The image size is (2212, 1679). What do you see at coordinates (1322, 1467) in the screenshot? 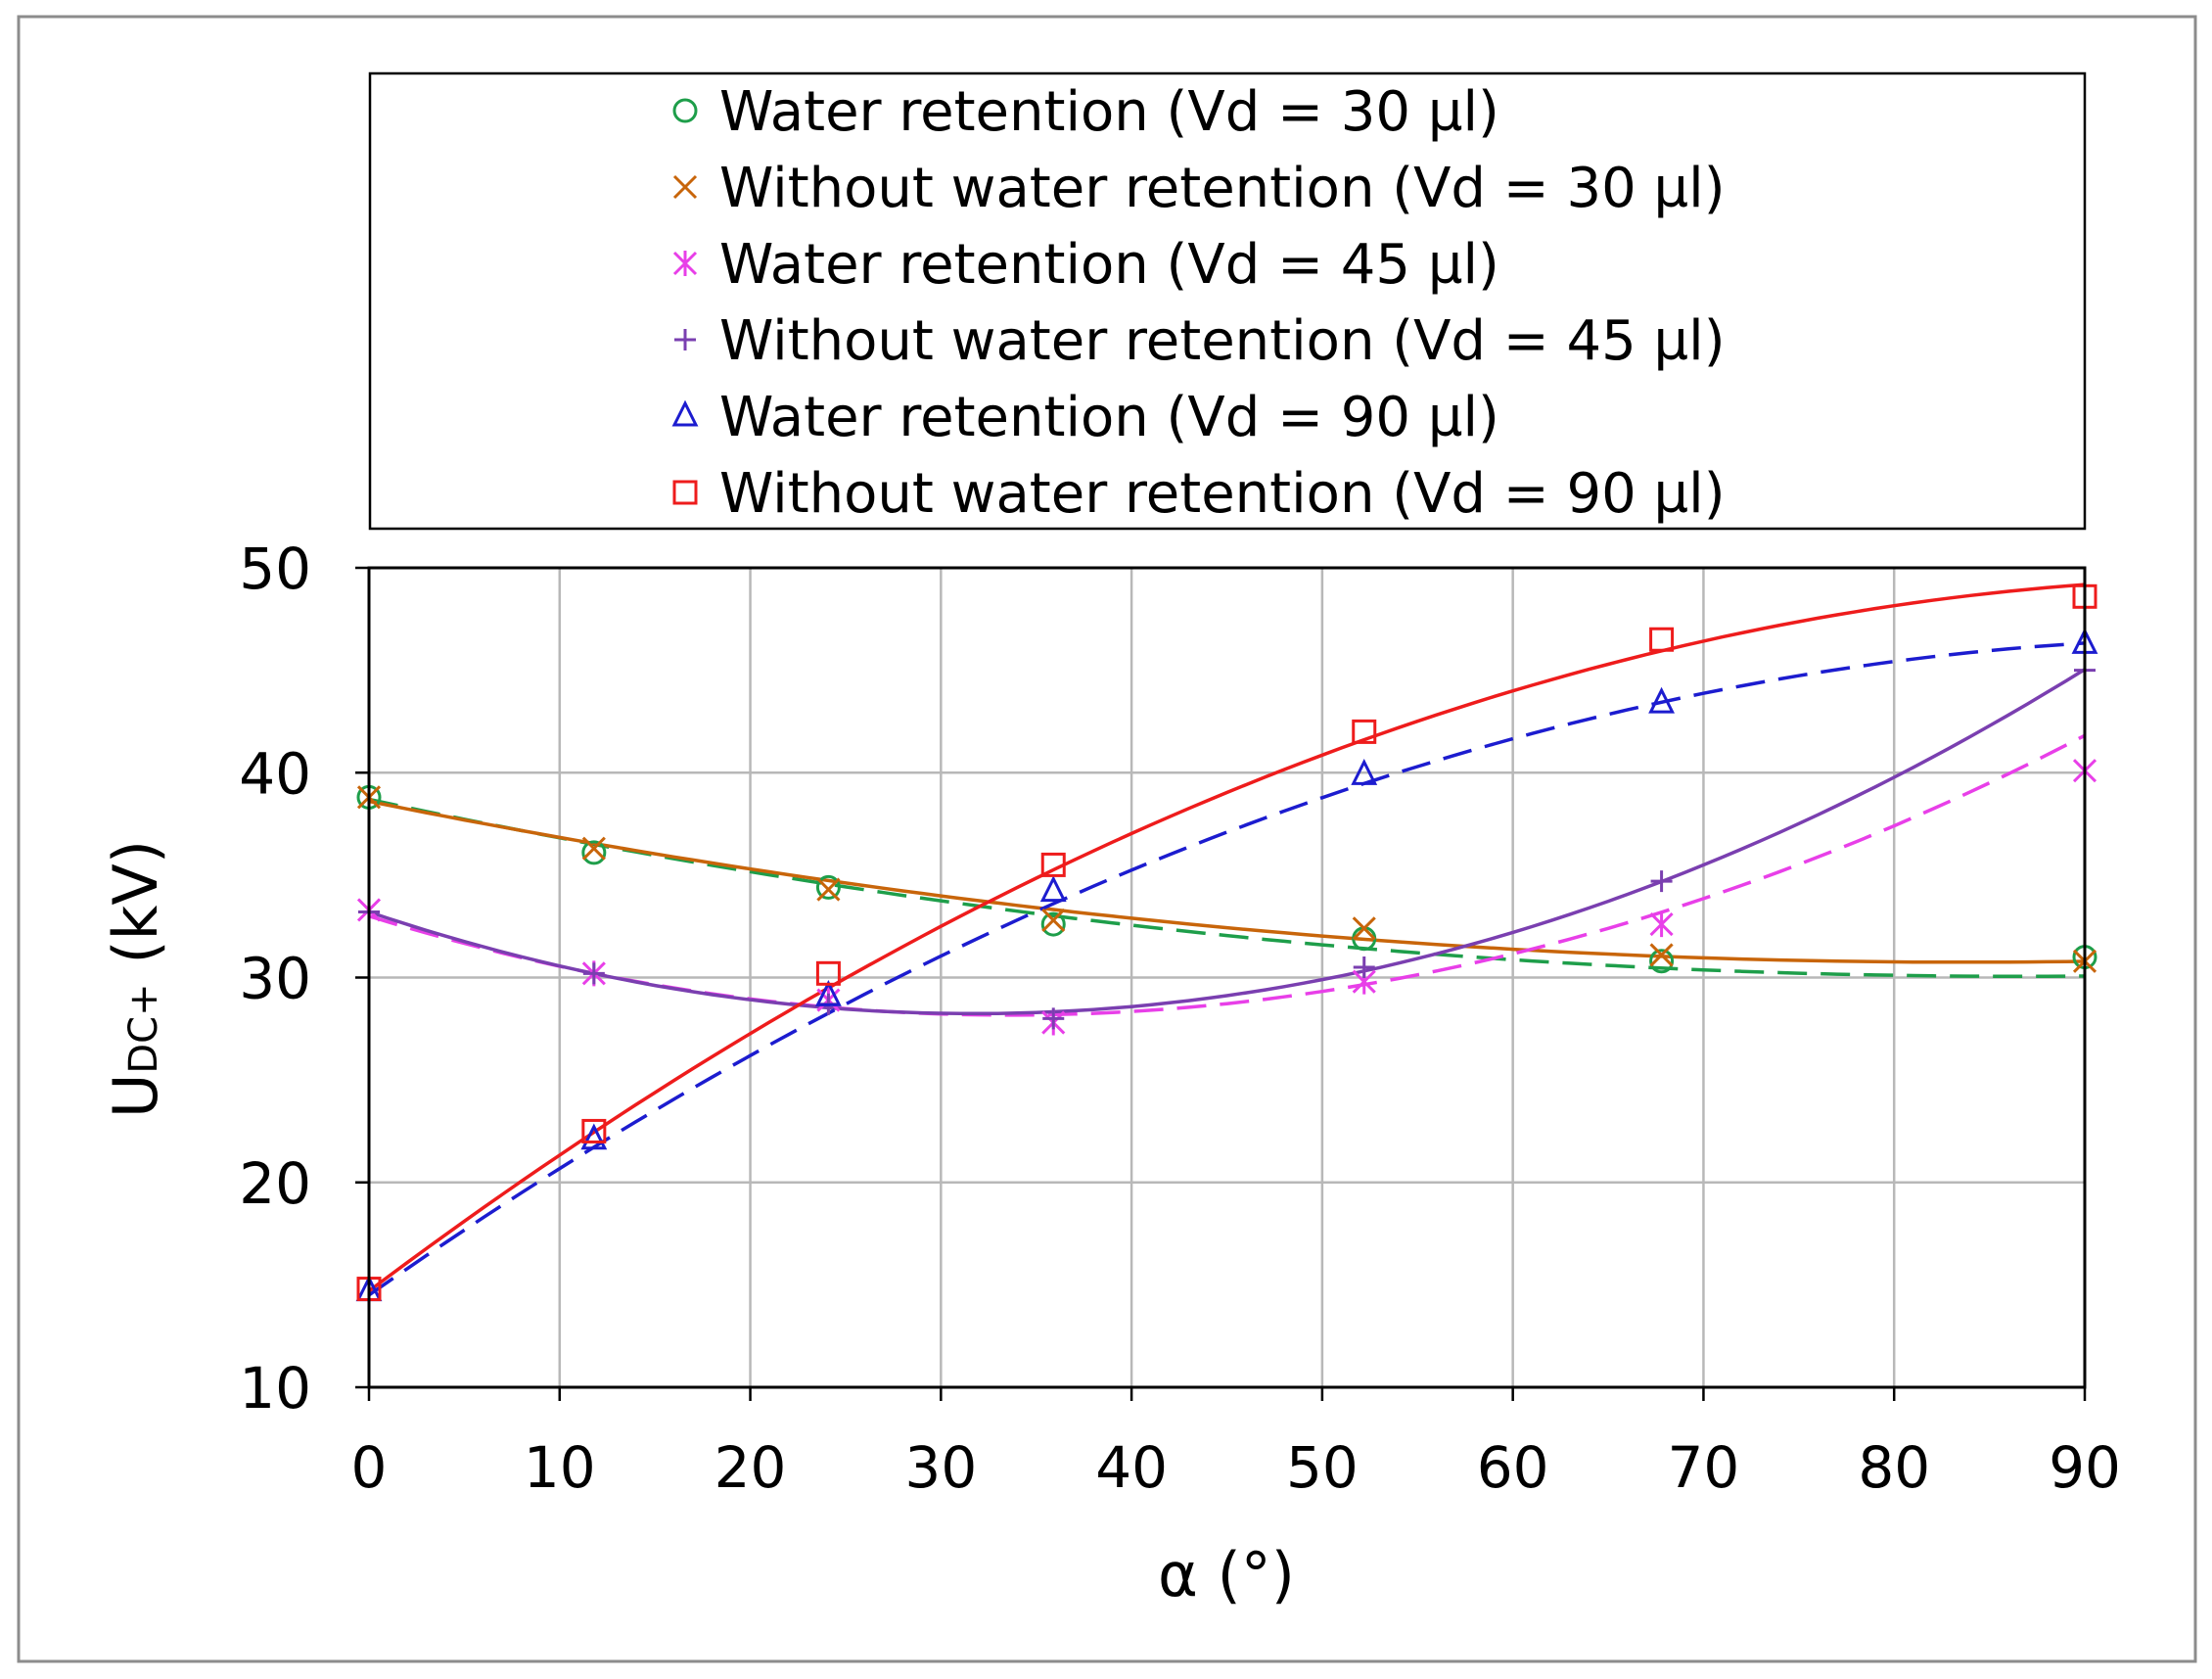
I see `x-tick-label: 50` at bounding box center [1322, 1467].